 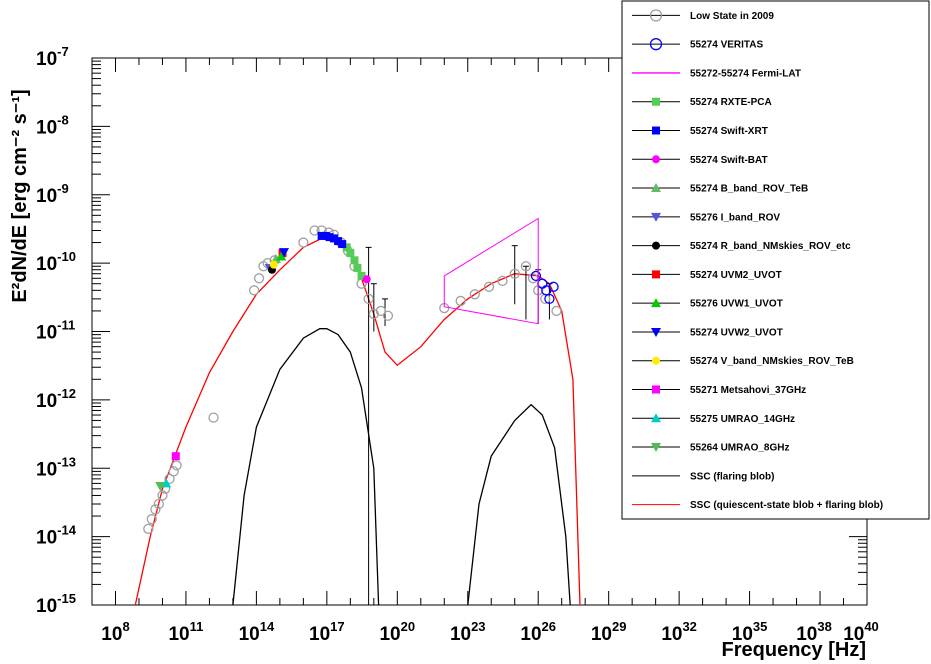 I want to click on legend-item: 55274 UVW2_UVOT, so click(x=707, y=332).